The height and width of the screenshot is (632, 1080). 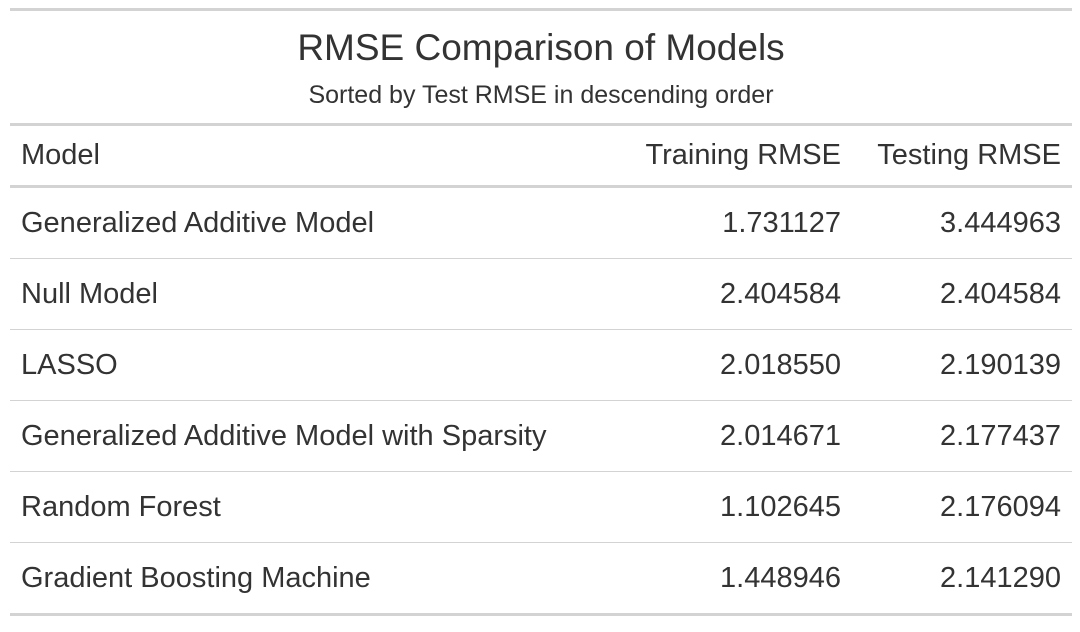 I want to click on testing-rmse-cell: 3.444963, so click(x=962, y=222).